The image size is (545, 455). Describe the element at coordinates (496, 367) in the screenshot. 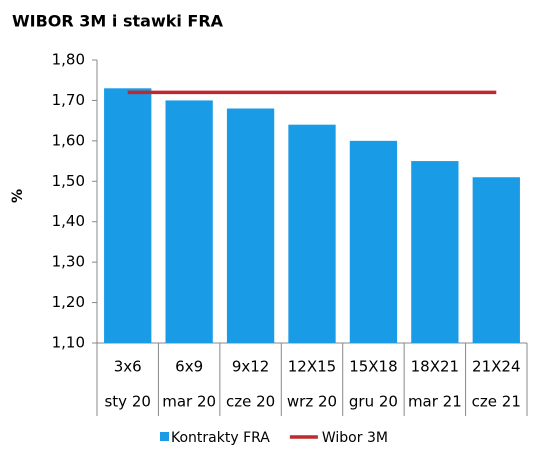

I see `x-tick-label: 21X24` at that location.